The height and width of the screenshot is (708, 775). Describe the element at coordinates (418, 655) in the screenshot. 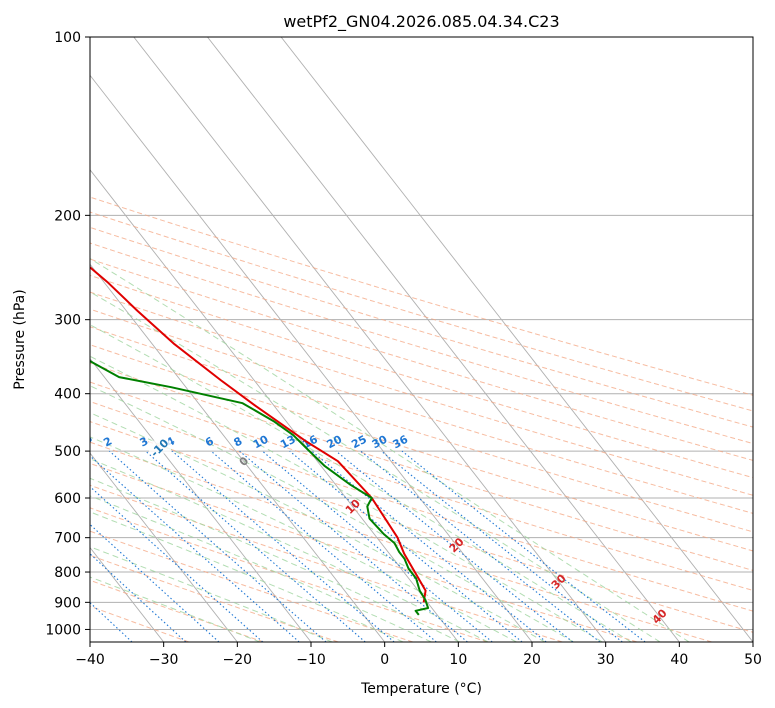

I see `x-axis-ticks: −40 −30 −20 −10 0 10 20 30 40 50` at that location.